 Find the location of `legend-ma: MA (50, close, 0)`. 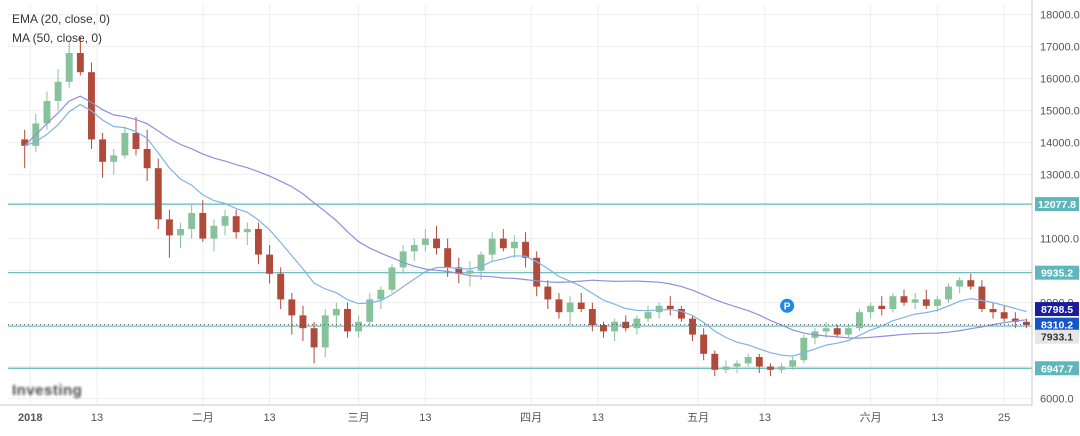

legend-ma: MA (50, close, 0) is located at coordinates (57, 38).